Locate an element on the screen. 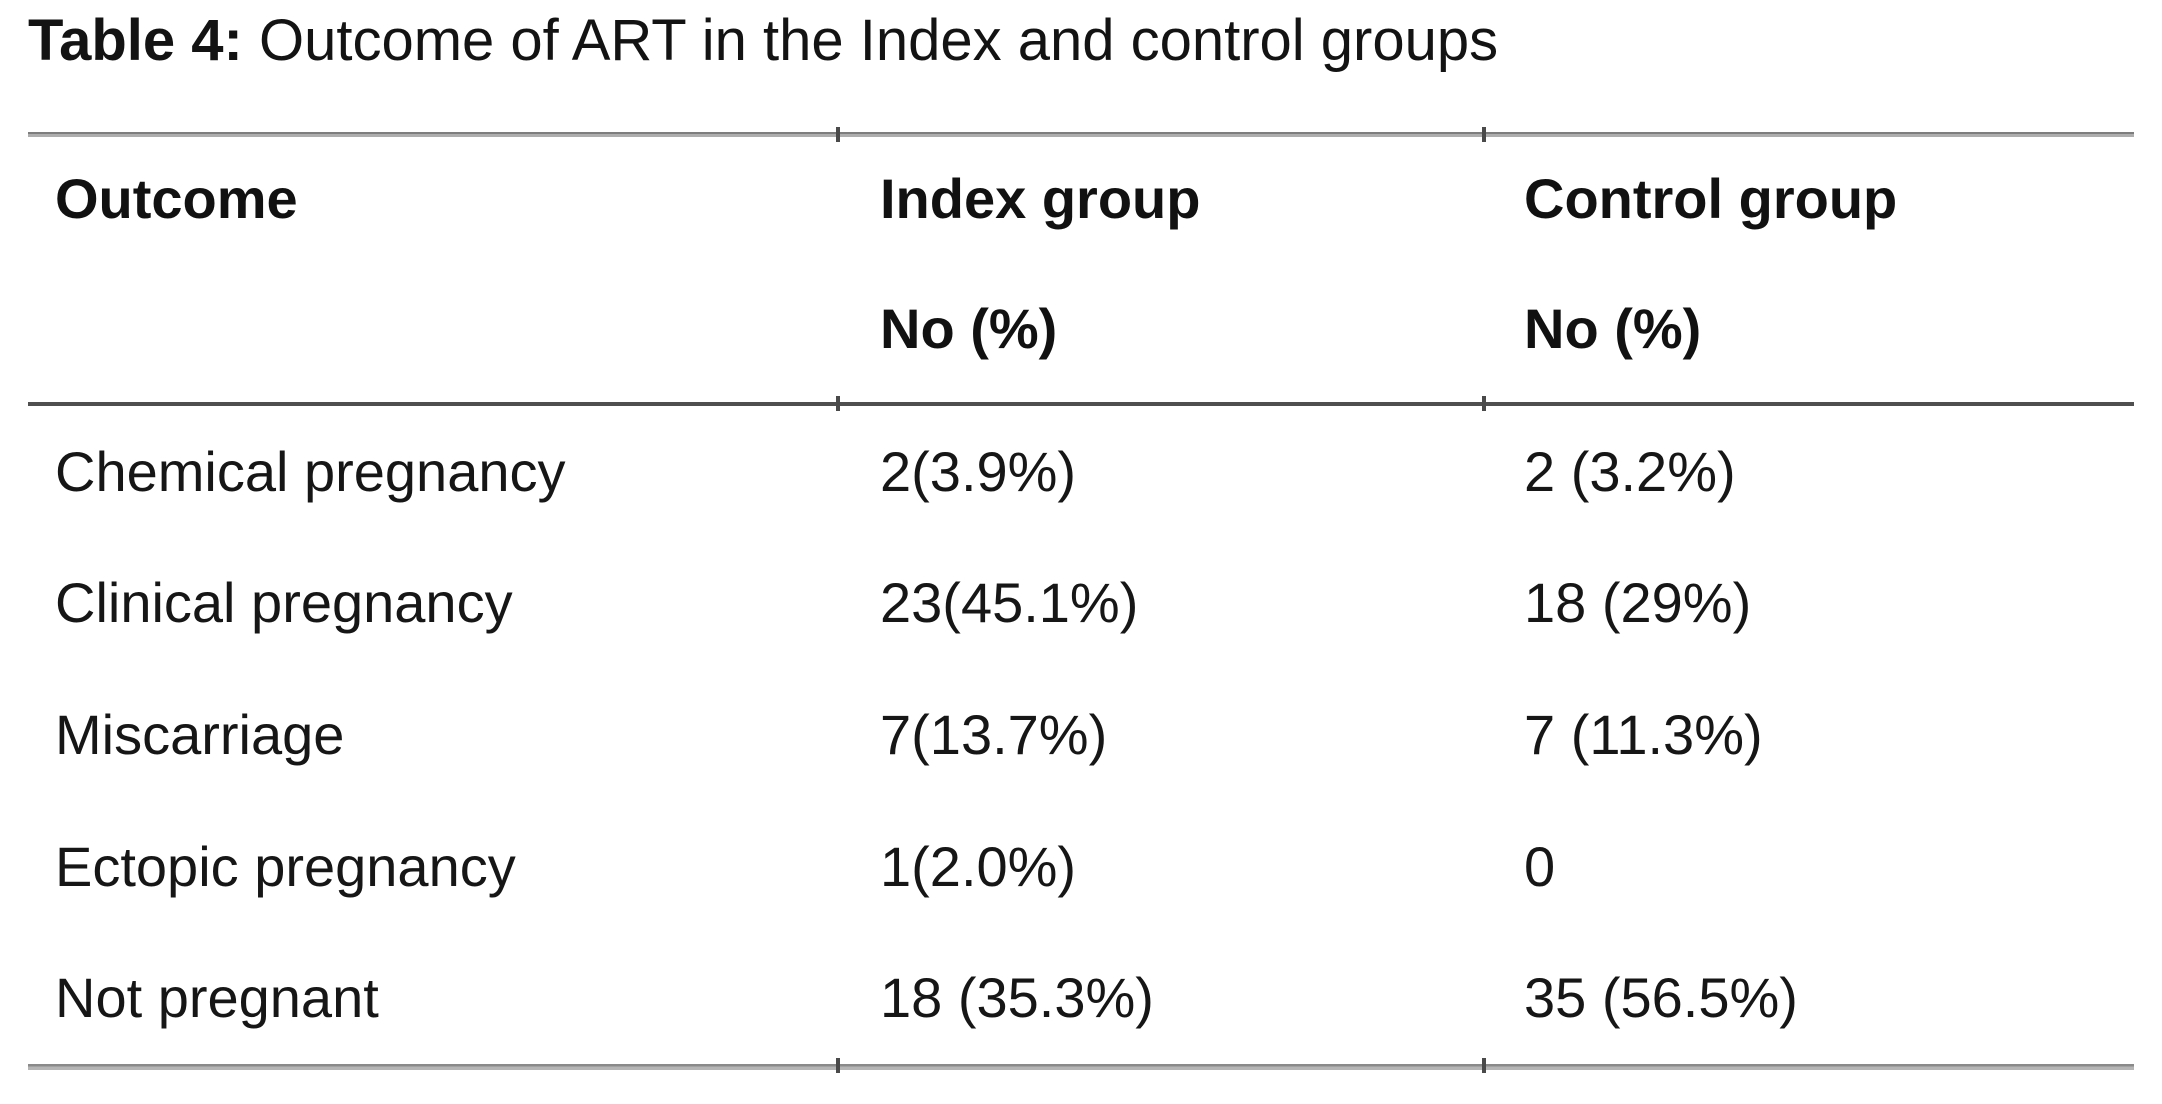 The height and width of the screenshot is (1104, 2162). cell-control-value: 35 (56.5%) is located at coordinates (1661, 998).